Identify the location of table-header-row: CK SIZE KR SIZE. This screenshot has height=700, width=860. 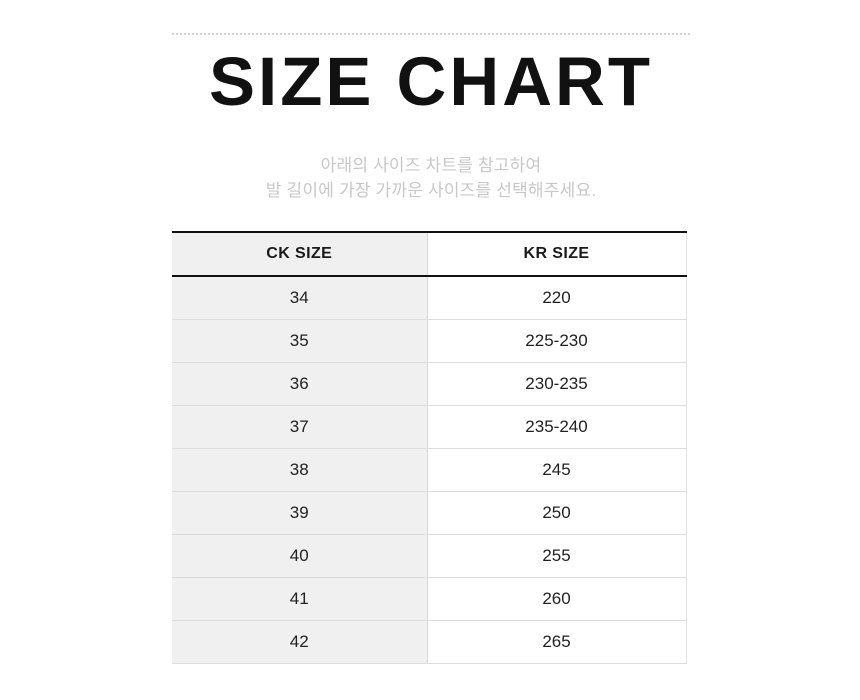
(429, 254).